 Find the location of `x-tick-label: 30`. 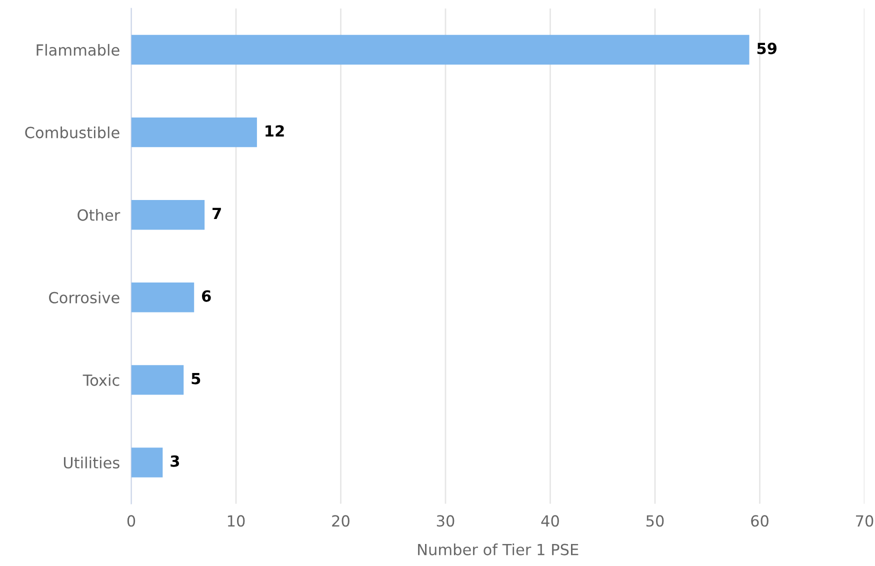

x-tick-label: 30 is located at coordinates (445, 521).